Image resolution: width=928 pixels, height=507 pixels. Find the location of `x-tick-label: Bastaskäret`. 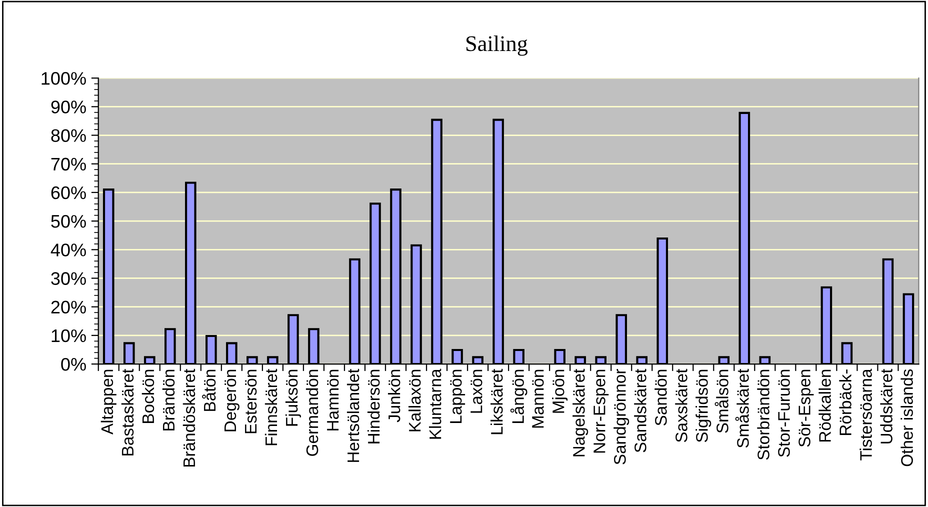

x-tick-label: Bastaskäret is located at coordinates (127, 412).